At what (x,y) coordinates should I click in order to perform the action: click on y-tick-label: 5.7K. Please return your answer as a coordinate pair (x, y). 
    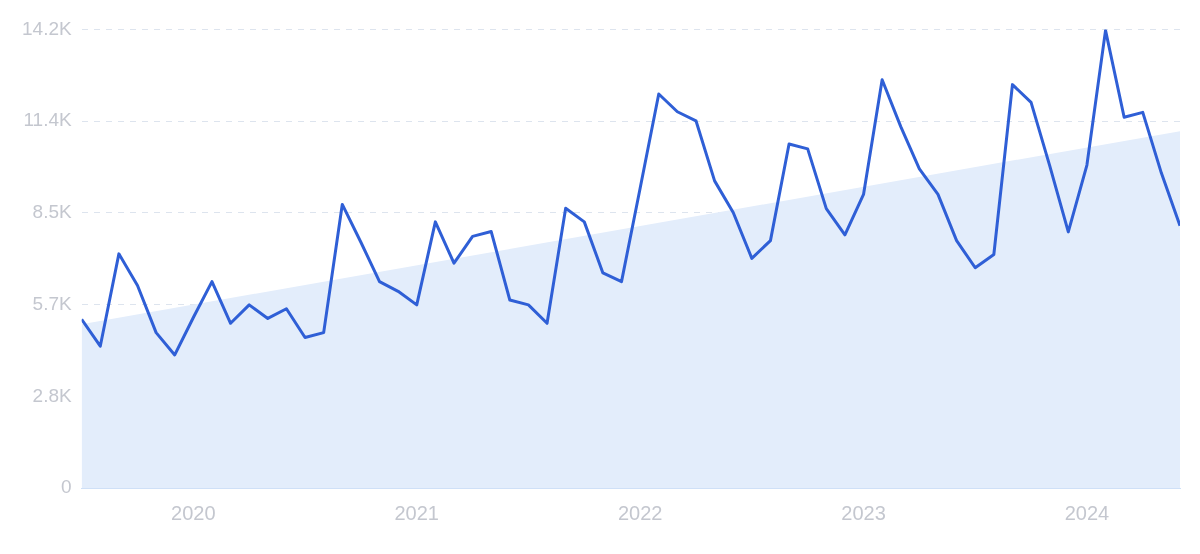
    Looking at the image, I should click on (52, 303).